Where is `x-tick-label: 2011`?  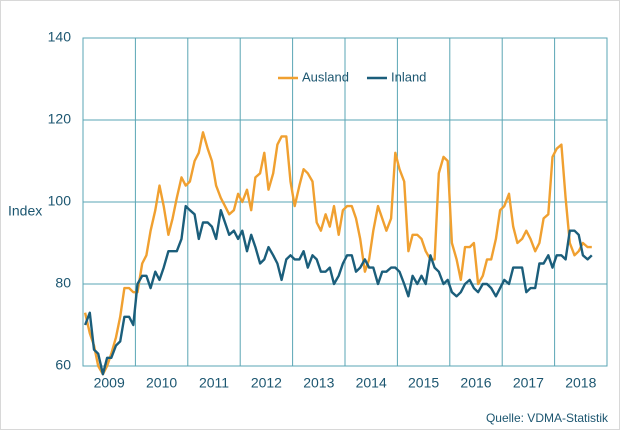
x-tick-label: 2011 is located at coordinates (214, 383).